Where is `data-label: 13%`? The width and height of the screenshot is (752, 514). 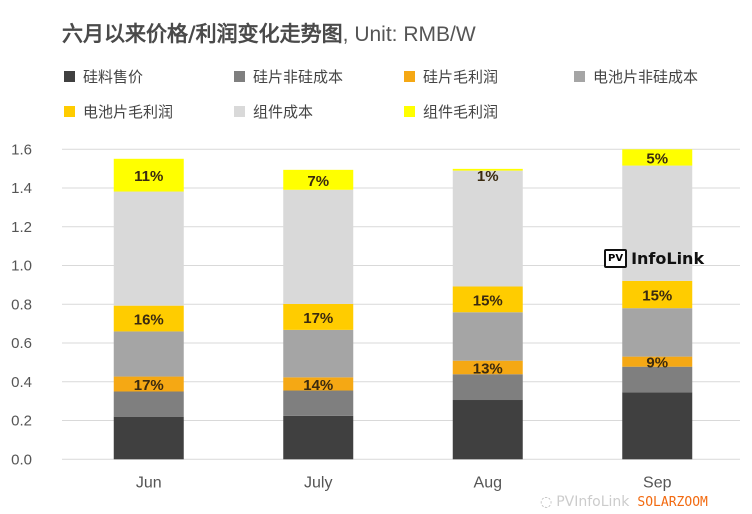
data-label: 13% is located at coordinates (488, 368).